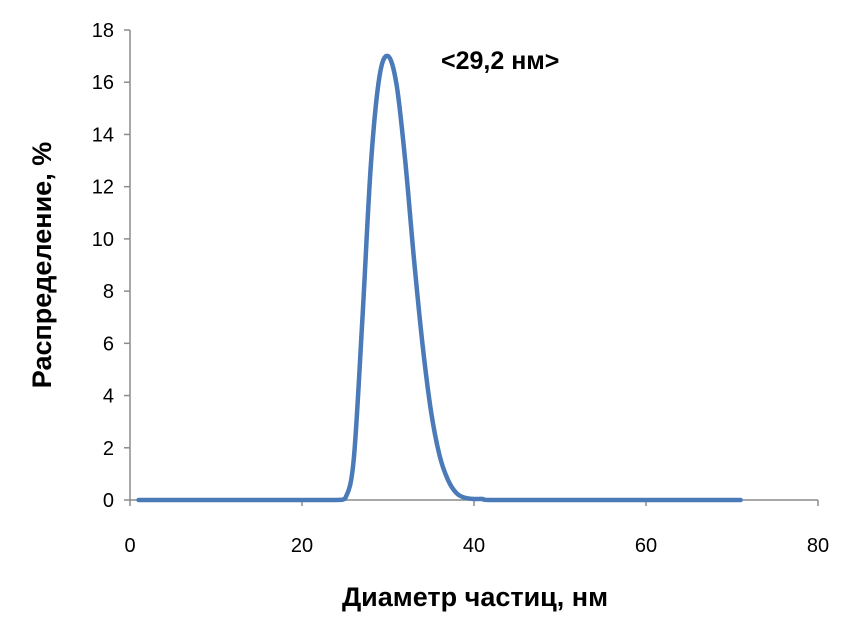 The height and width of the screenshot is (634, 865). What do you see at coordinates (646, 546) in the screenshot?
I see `x-tick-label: 60` at bounding box center [646, 546].